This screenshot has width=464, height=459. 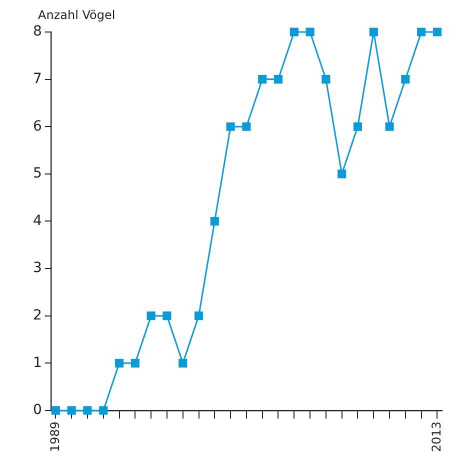 I want to click on x-tick-label: 1989, so click(x=55, y=436).